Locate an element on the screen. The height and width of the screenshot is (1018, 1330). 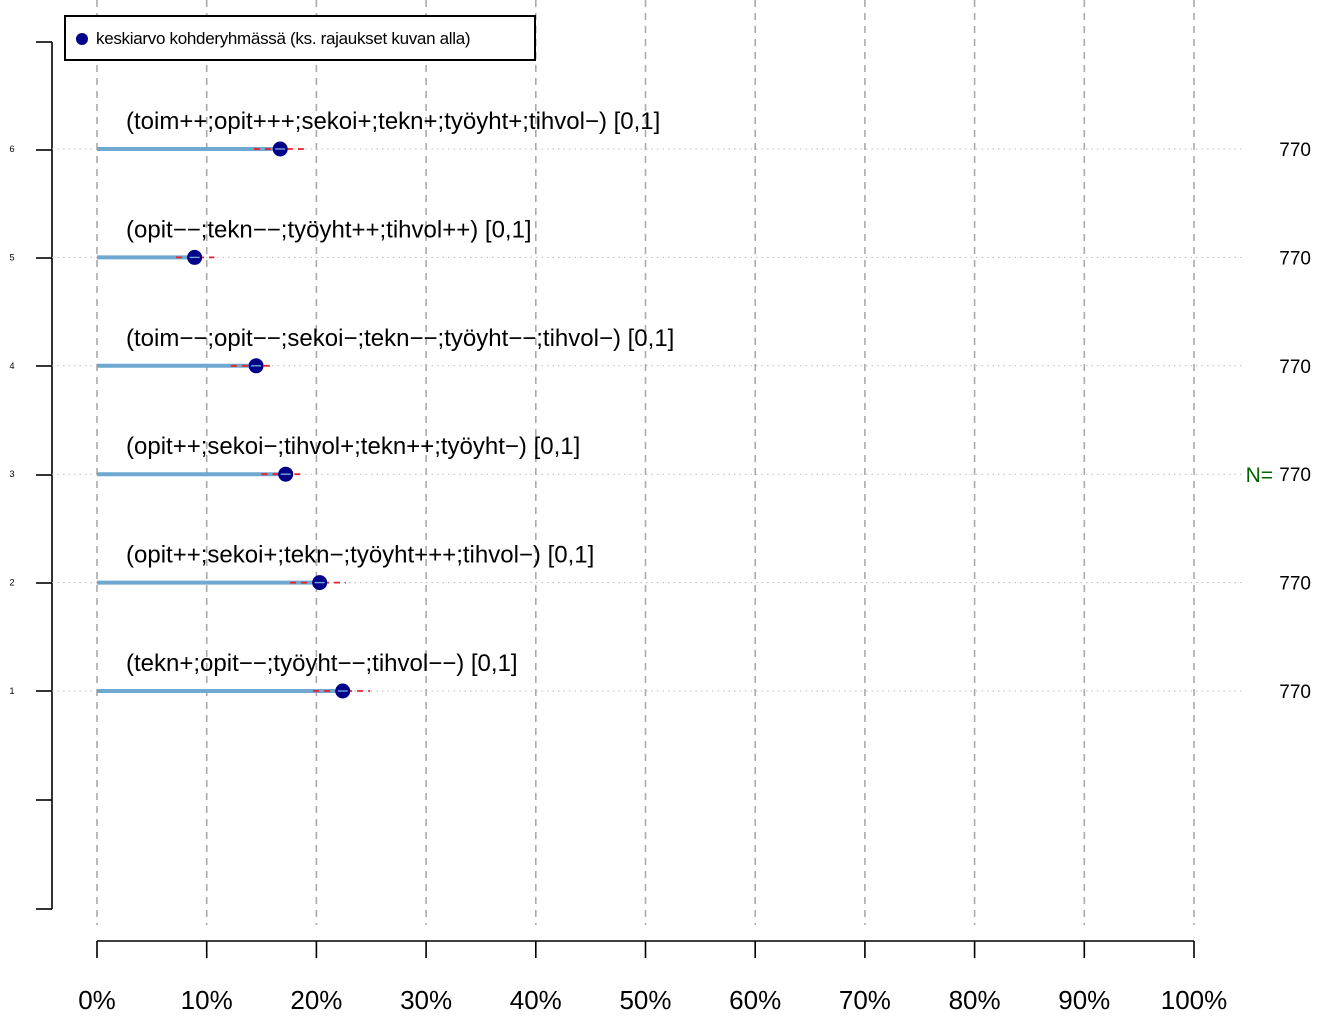
legend-marker is located at coordinates (82, 39).